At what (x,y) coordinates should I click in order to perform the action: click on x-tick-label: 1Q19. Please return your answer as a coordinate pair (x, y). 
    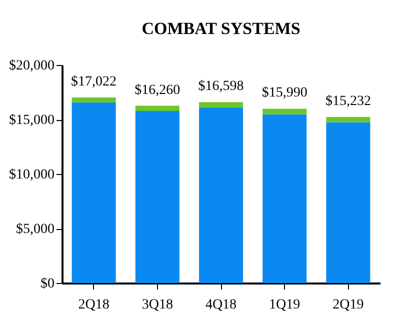
    Looking at the image, I should click on (284, 305).